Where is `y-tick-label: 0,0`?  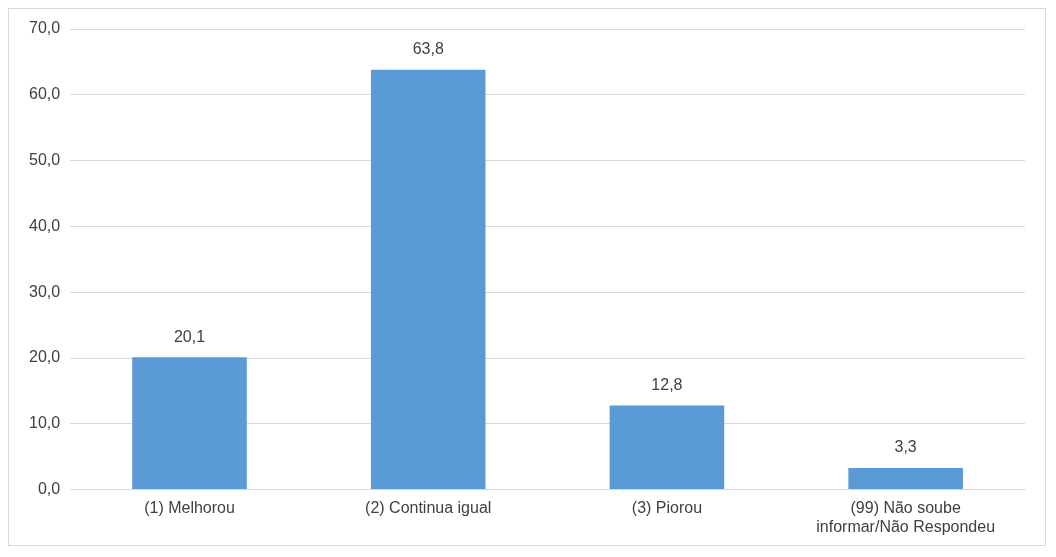
y-tick-label: 0,0 is located at coordinates (49, 489).